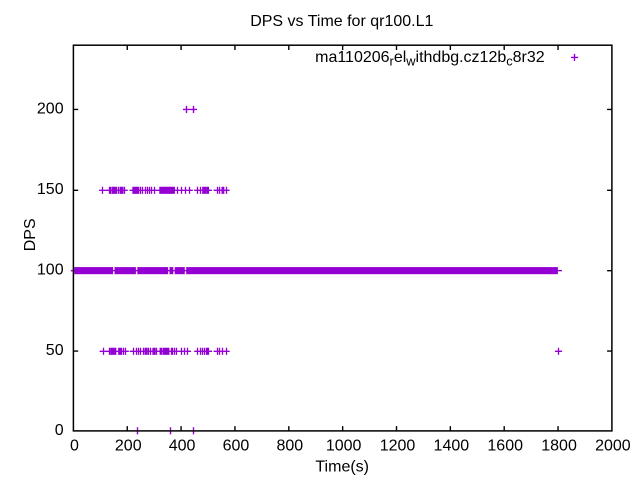  What do you see at coordinates (452, 445) in the screenshot?
I see `svg-text: 1400` at bounding box center [452, 445].